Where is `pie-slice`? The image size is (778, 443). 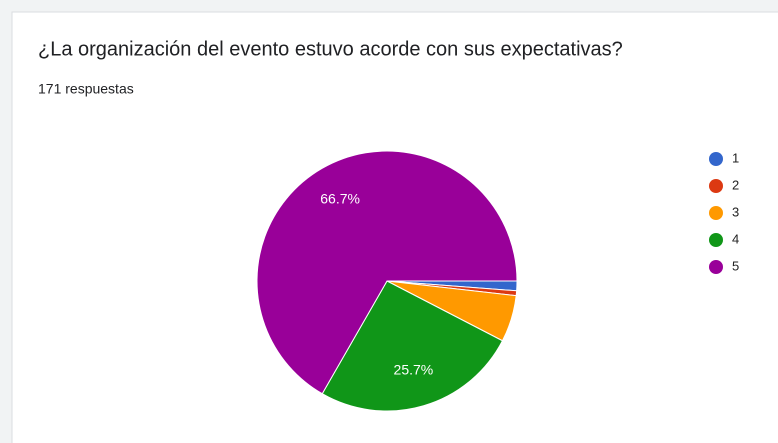
pie-slice is located at coordinates (412, 346).